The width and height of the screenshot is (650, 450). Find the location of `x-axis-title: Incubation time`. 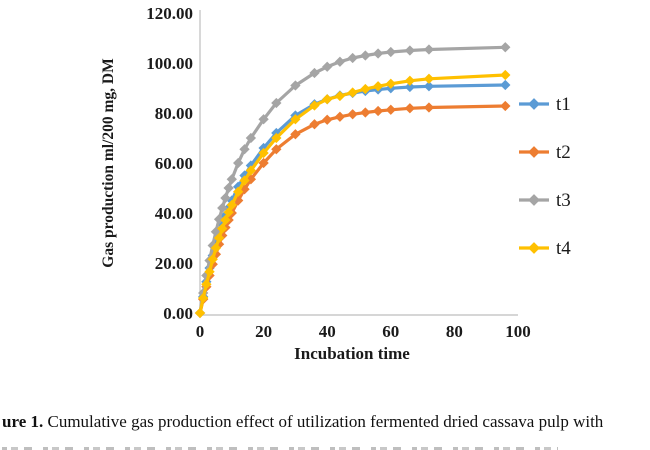

x-axis-title: Incubation time is located at coordinates (352, 353).